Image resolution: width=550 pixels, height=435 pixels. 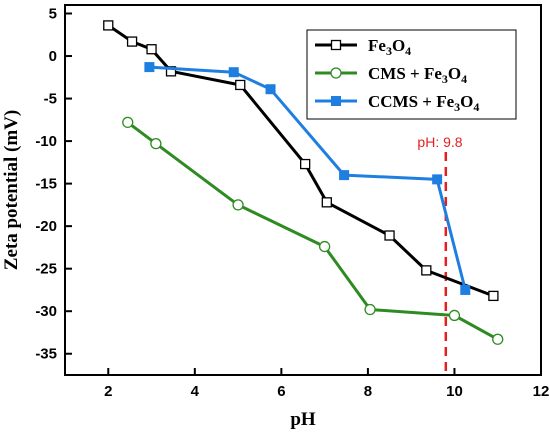 I want to click on y-tick-label: 5, so click(x=53, y=14).